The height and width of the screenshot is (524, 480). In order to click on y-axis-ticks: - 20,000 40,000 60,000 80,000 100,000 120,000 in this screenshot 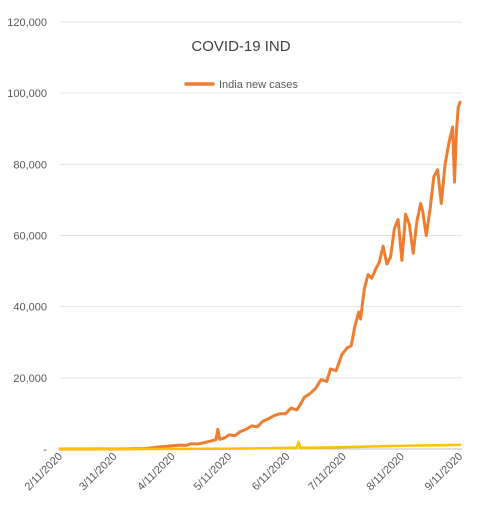, I will do `click(27, 236)`.